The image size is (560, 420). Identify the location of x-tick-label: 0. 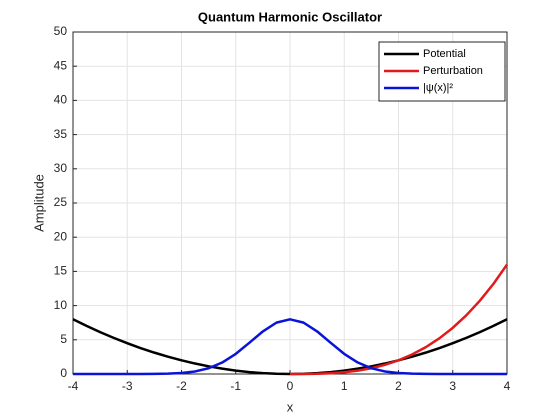
(290, 386).